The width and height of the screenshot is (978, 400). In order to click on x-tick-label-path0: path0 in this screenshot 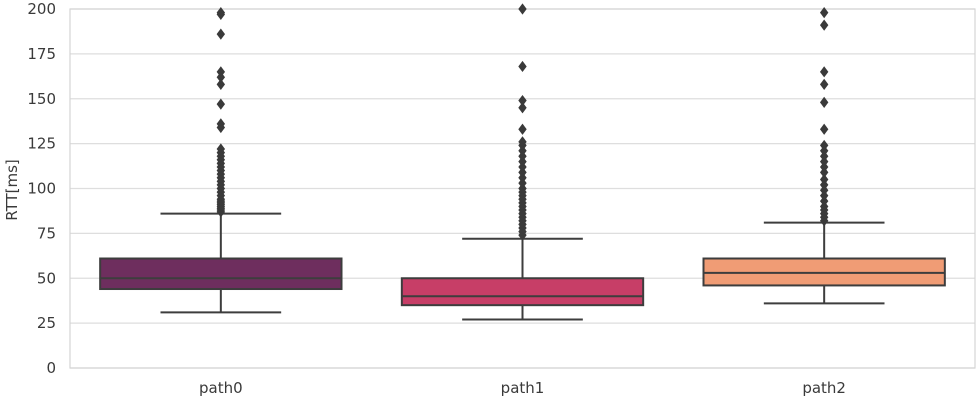, I will do `click(221, 388)`.